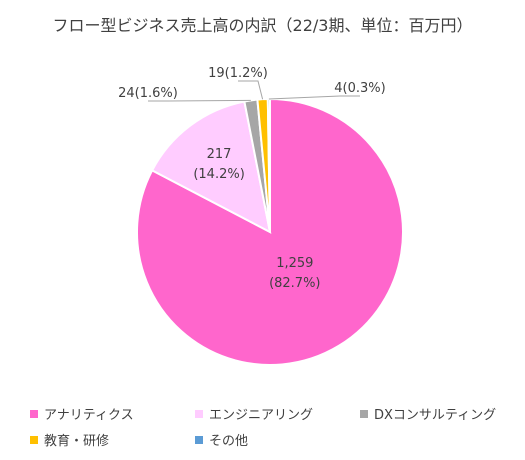 The width and height of the screenshot is (525, 460). Describe the element at coordinates (218, 174) in the screenshot. I see `slice-percent-label-2: (14.2%)` at that location.